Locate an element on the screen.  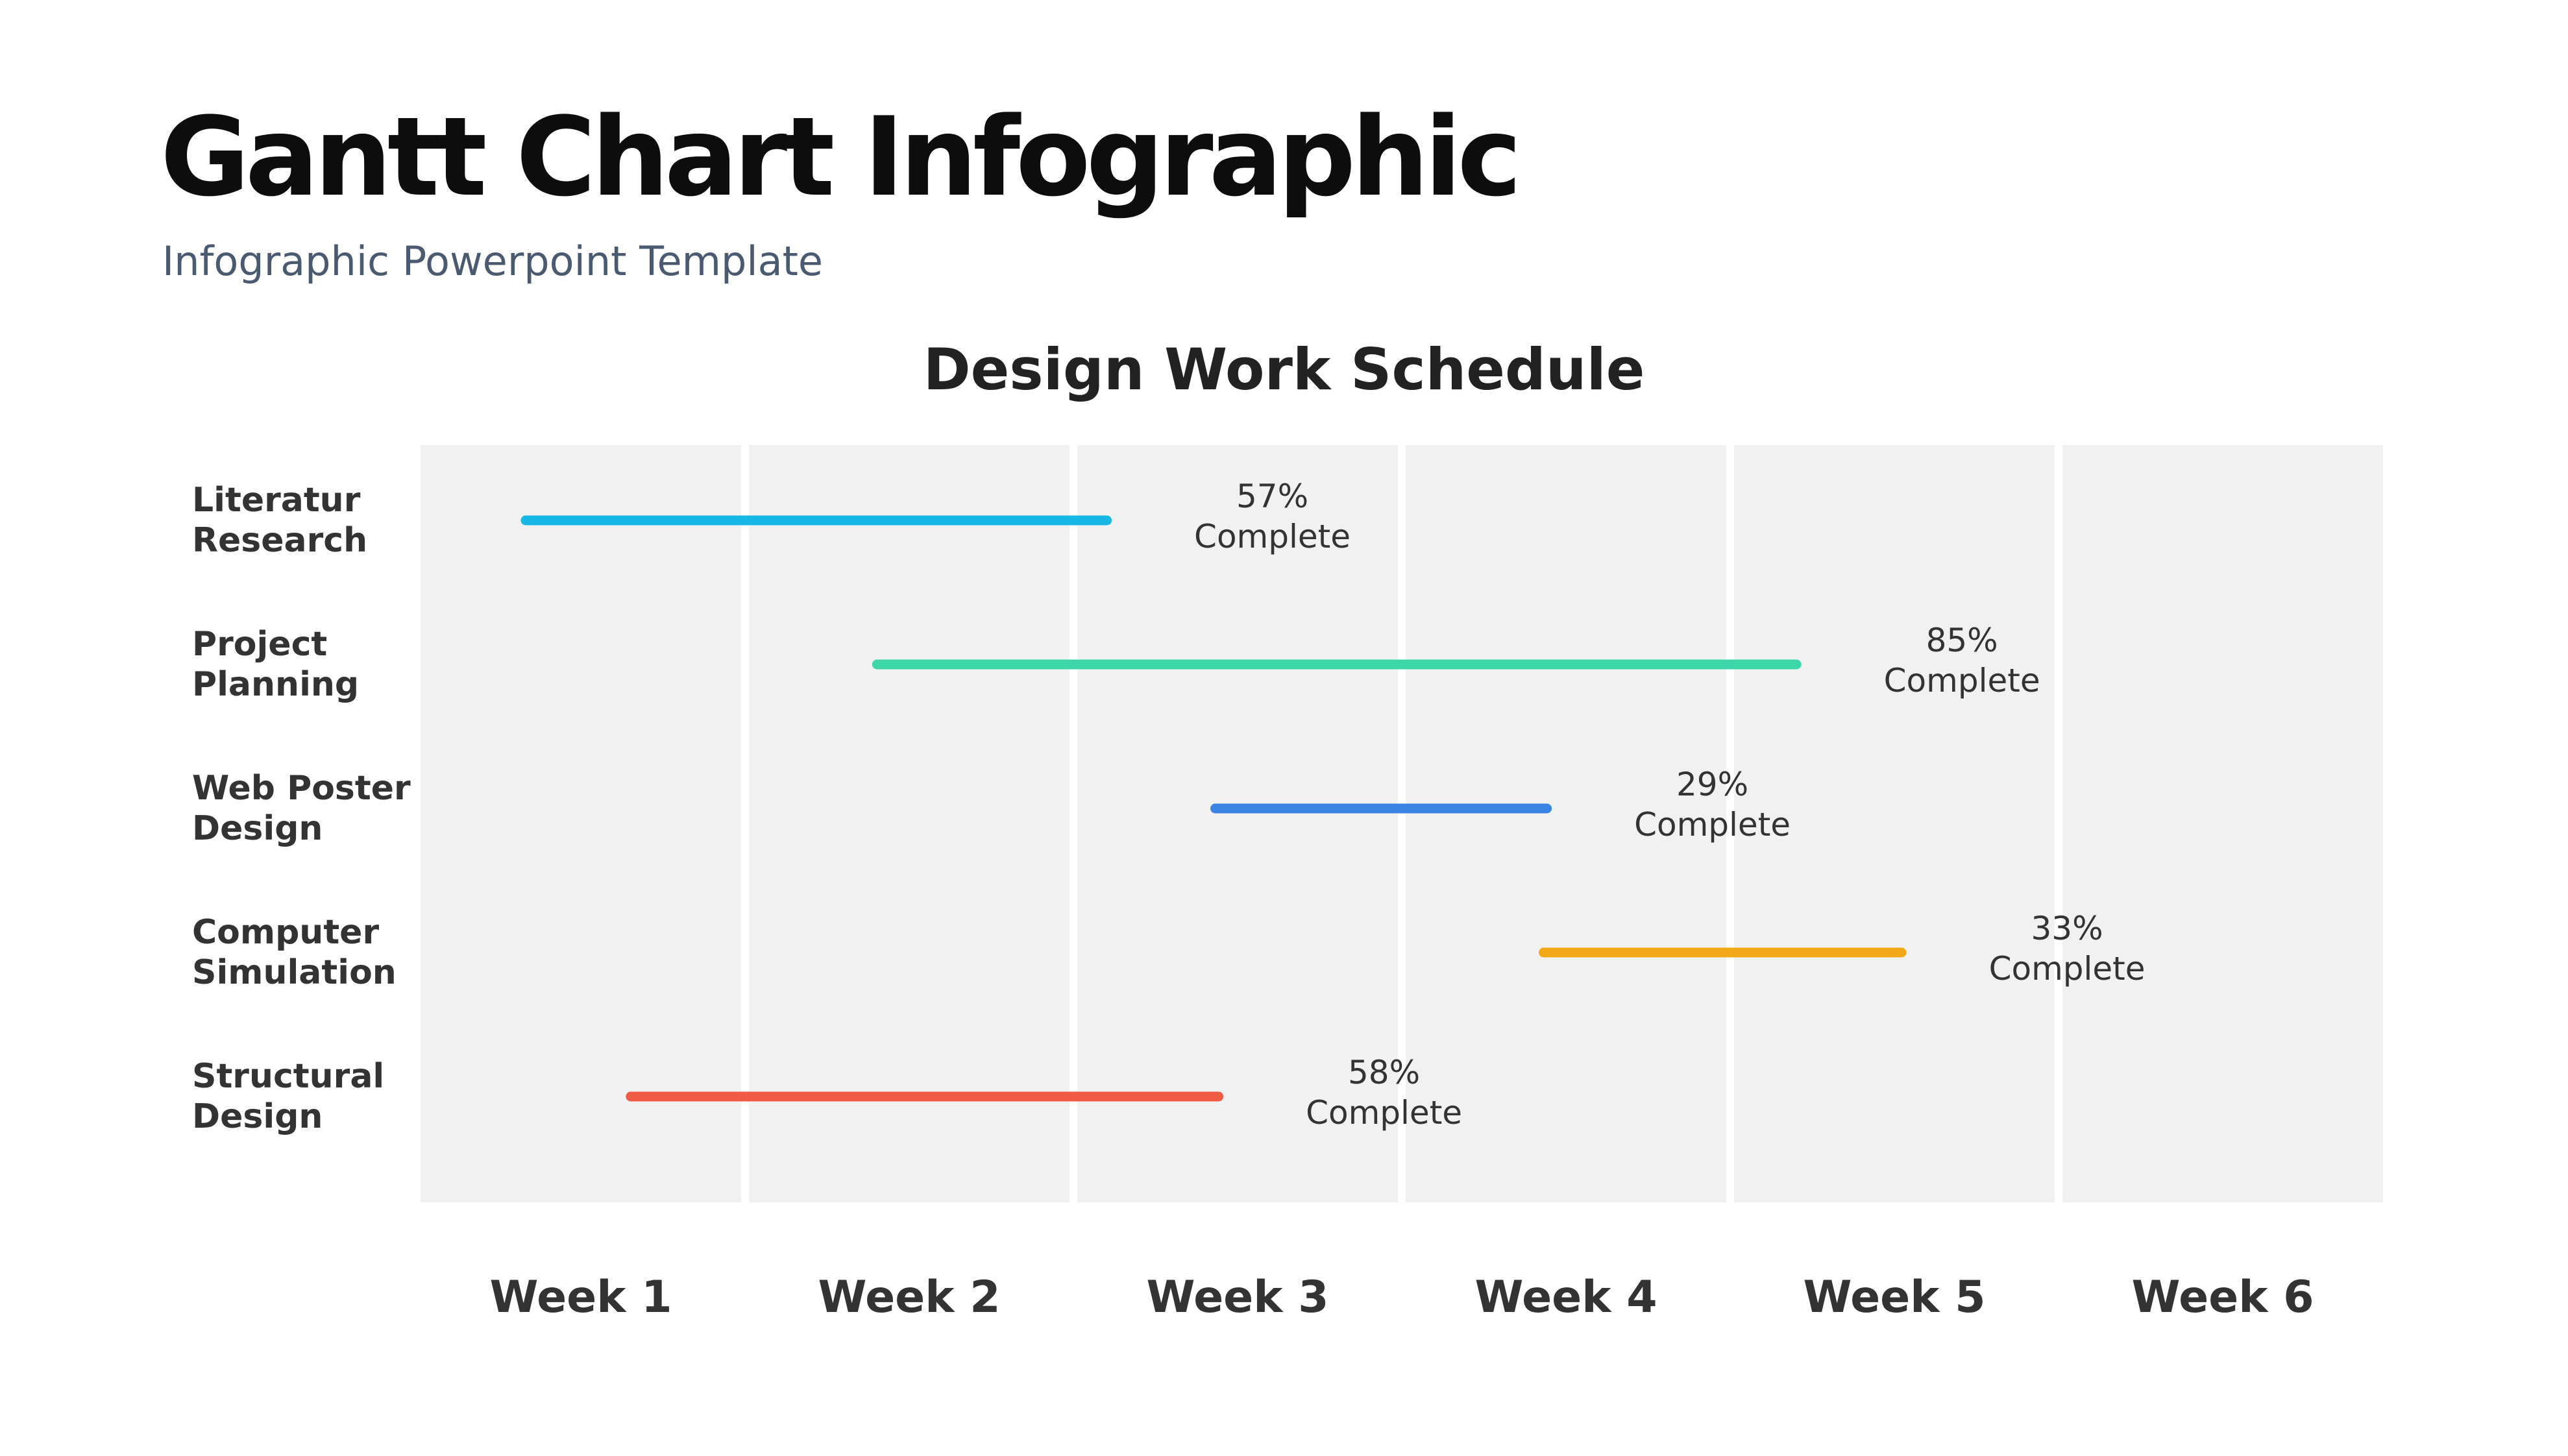
task-label: Structural Design is located at coordinates (288, 1096).